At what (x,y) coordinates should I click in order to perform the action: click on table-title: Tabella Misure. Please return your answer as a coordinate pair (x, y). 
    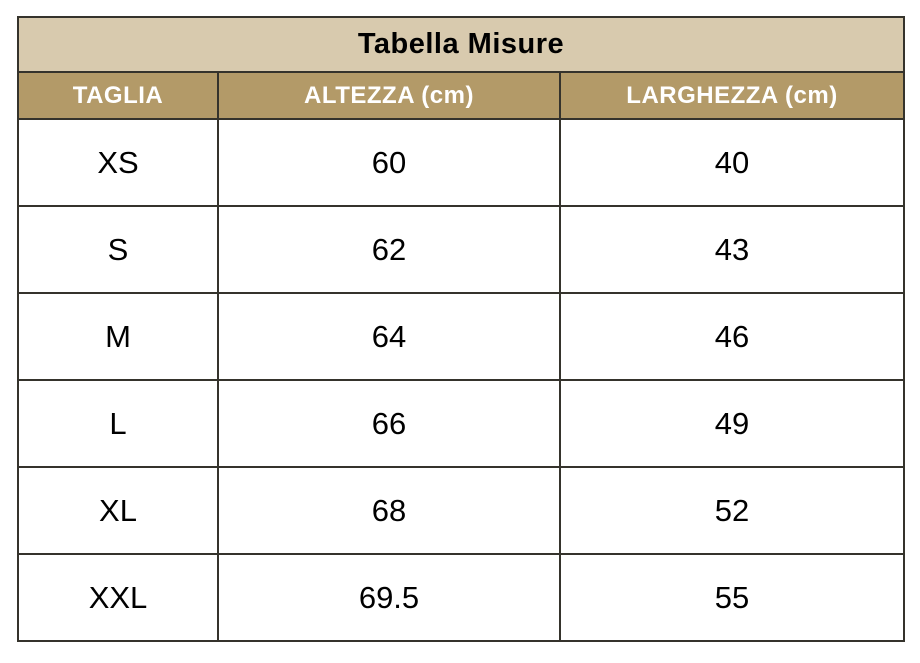
    Looking at the image, I should click on (461, 44).